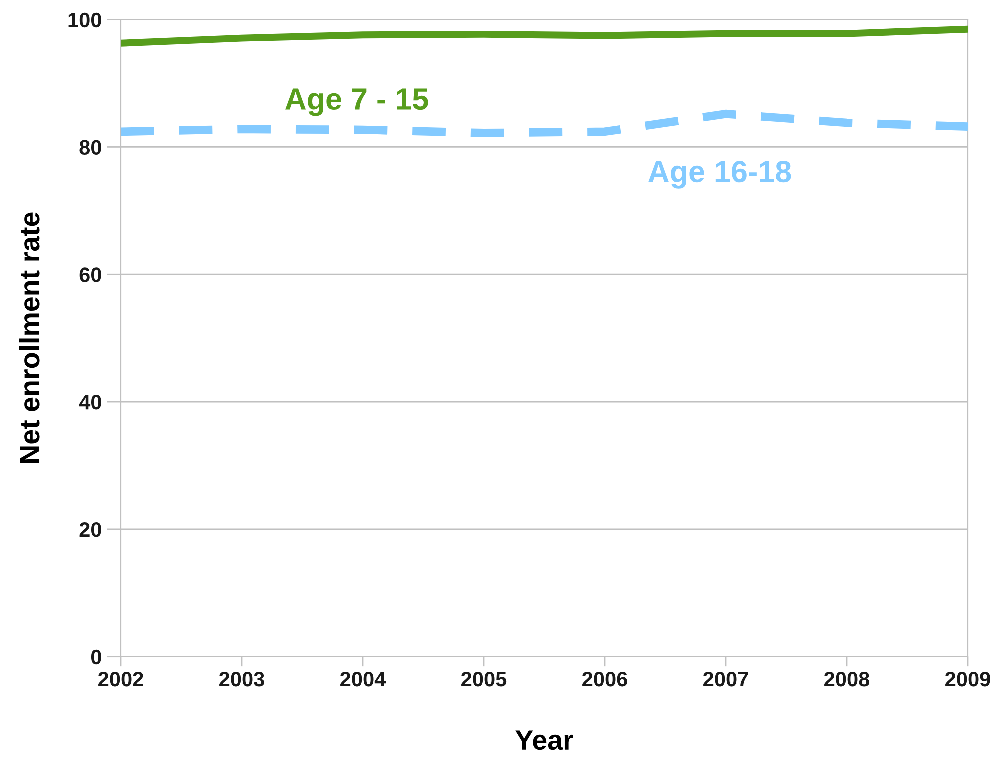 The width and height of the screenshot is (1000, 762). Describe the element at coordinates (91, 147) in the screenshot. I see `y-tick-label: 80` at that location.